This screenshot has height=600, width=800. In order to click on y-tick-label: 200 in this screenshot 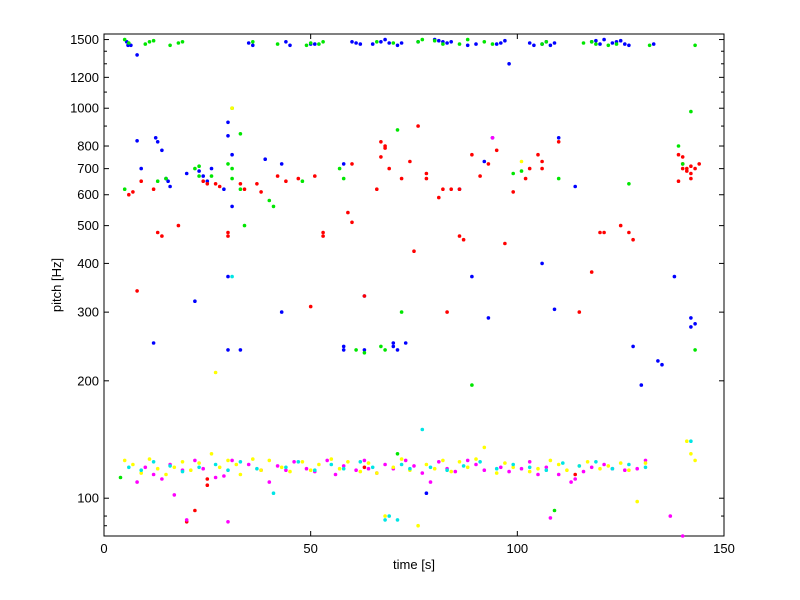, I will do `click(88, 380)`.